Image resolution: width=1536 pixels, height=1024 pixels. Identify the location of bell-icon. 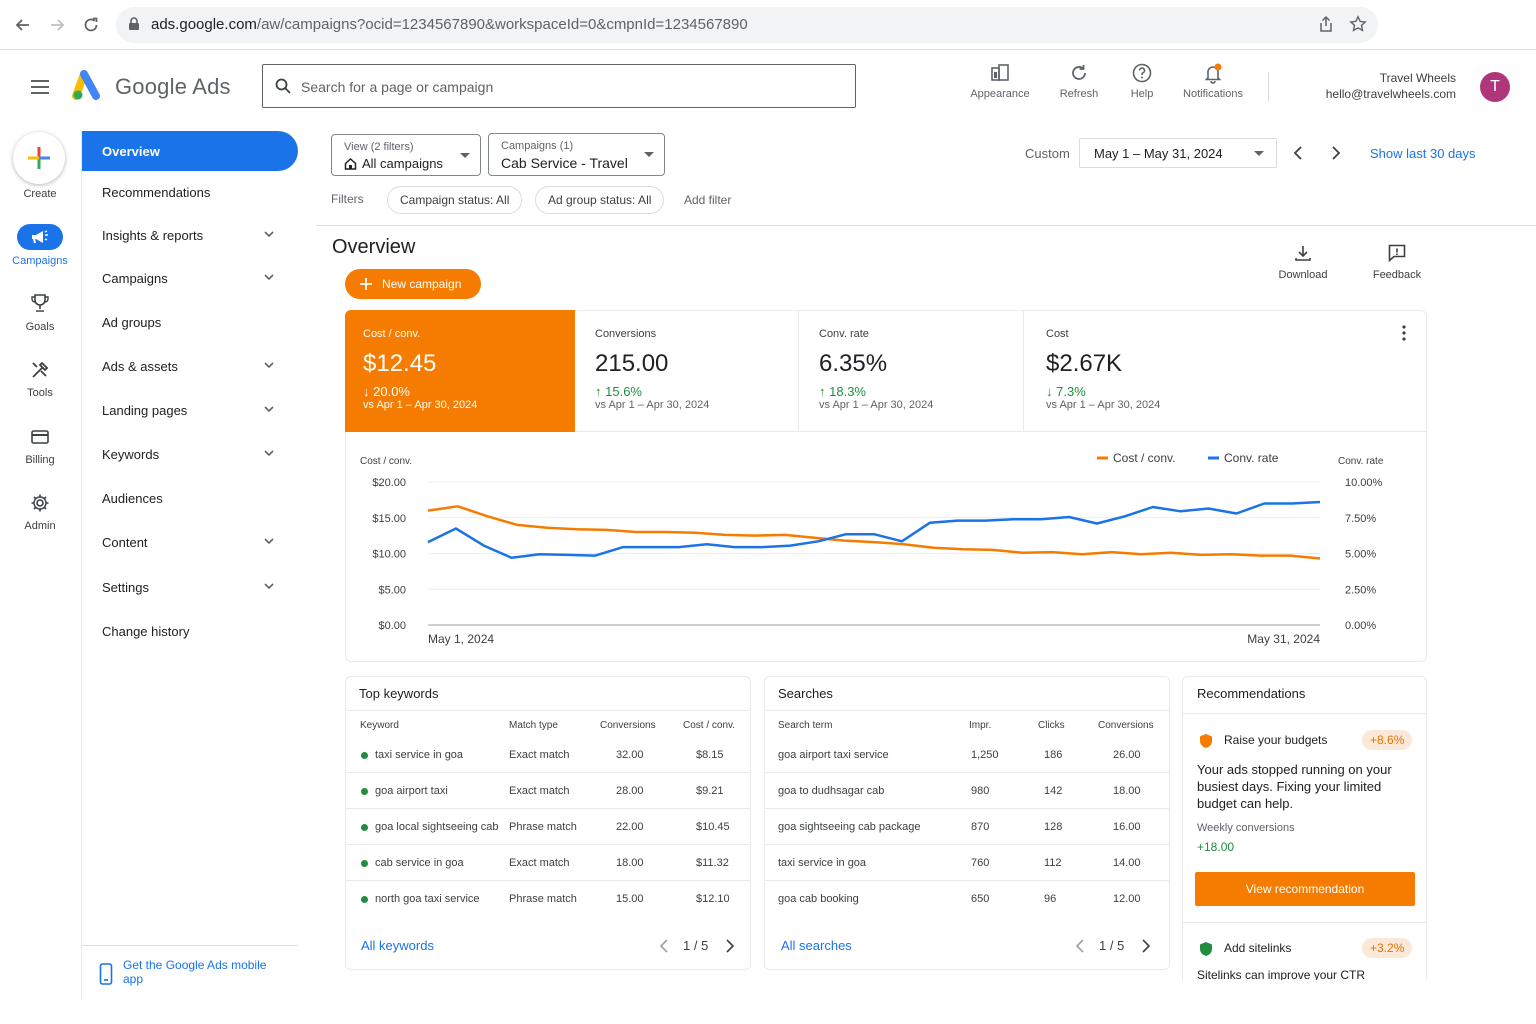
(1213, 73).